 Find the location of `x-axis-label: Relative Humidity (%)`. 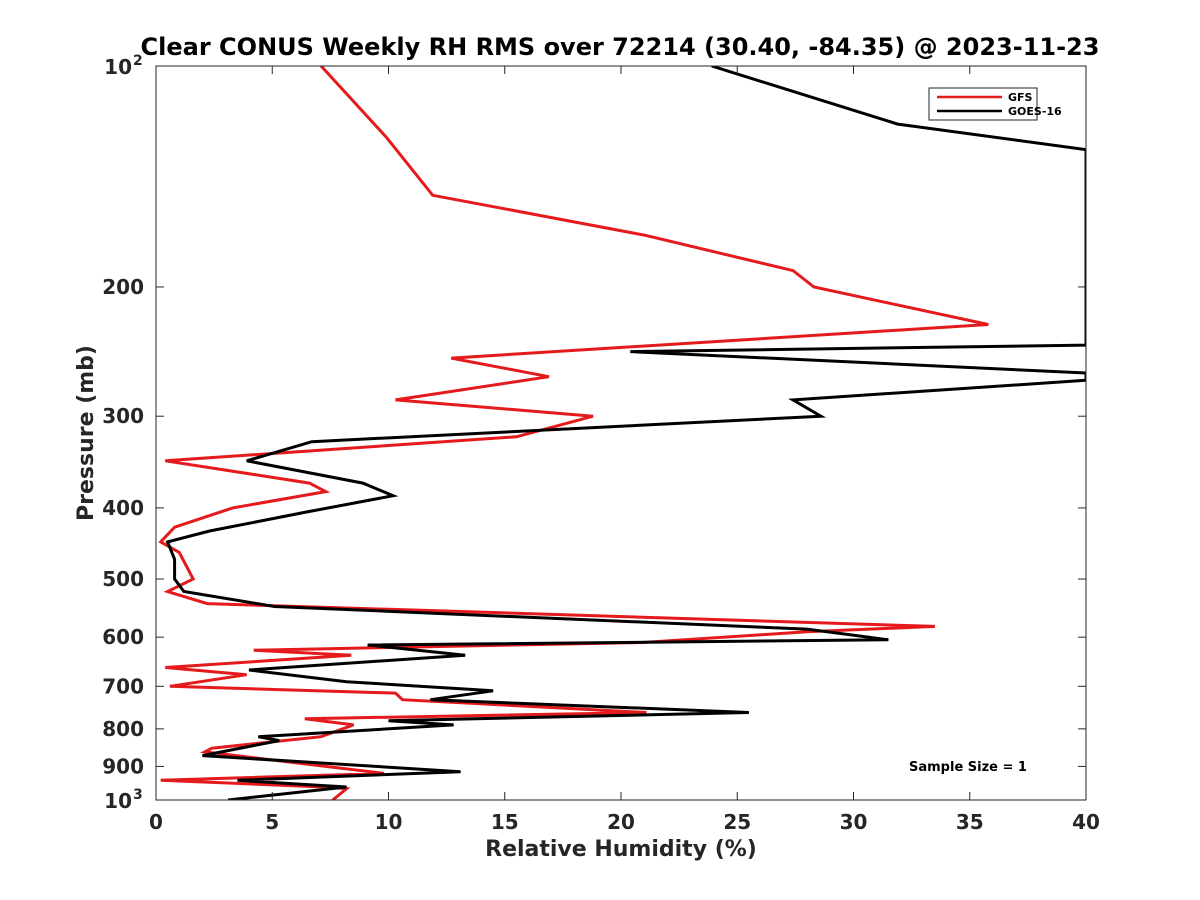

x-axis-label: Relative Humidity (%) is located at coordinates (621, 849).